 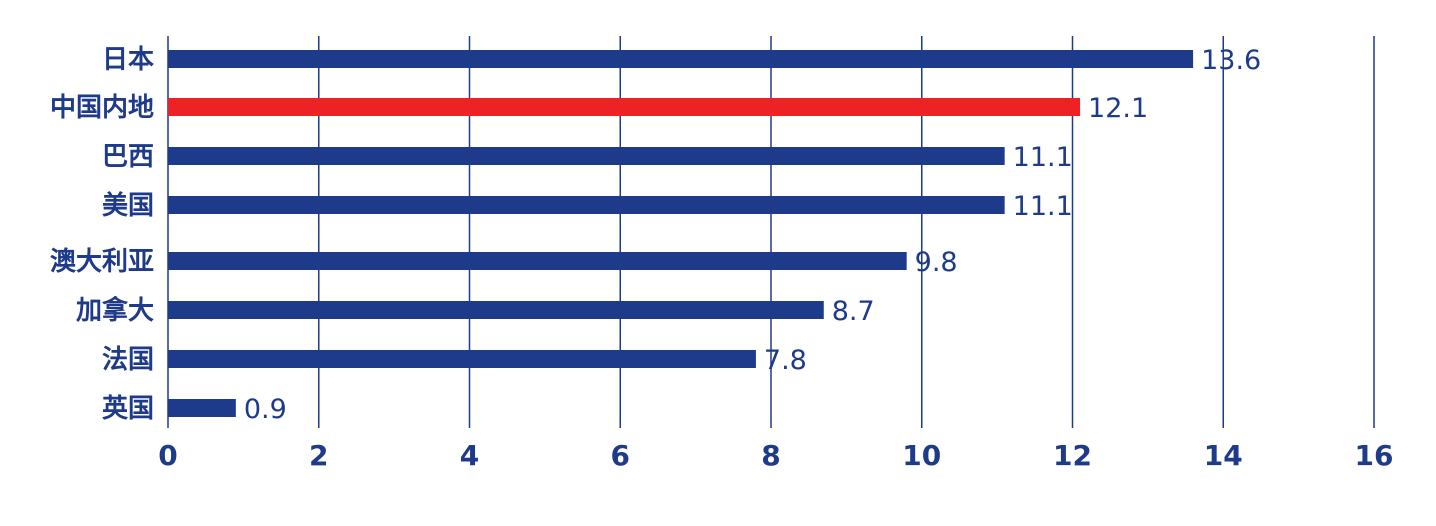 I want to click on data-label: 13.6, so click(x=1231, y=60).